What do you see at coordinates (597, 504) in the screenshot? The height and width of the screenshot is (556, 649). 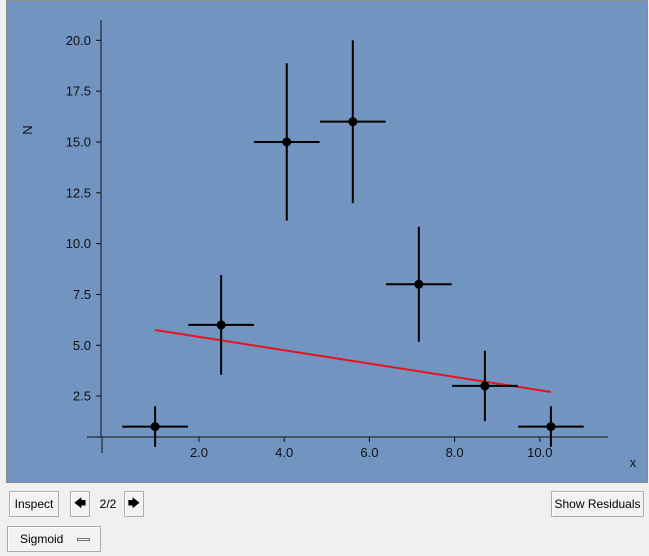 I see `show-residuals-button: Show Residuals` at bounding box center [597, 504].